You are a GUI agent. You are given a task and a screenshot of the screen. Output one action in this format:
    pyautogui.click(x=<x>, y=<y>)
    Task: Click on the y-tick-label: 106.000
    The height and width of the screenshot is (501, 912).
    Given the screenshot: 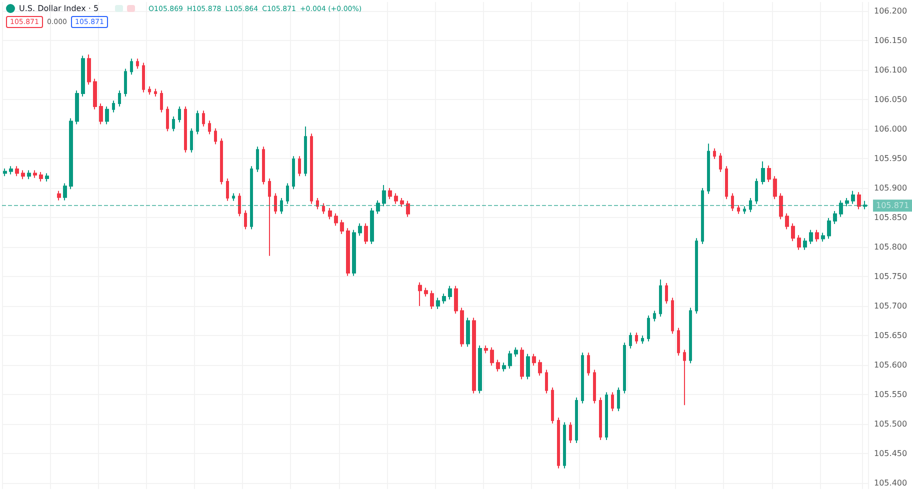 What is the action you would take?
    pyautogui.click(x=891, y=129)
    